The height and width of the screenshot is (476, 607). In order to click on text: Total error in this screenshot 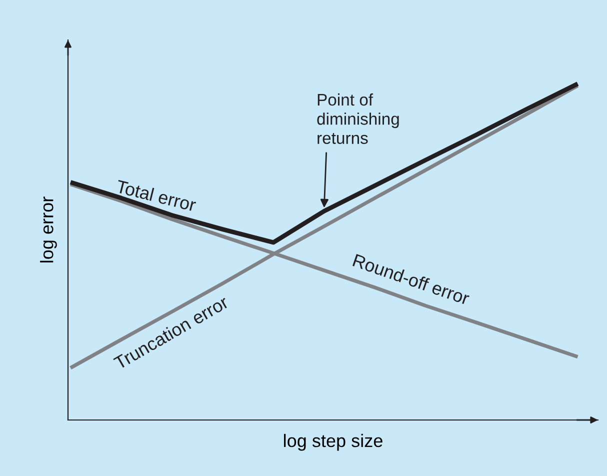, I will do `click(156, 195)`.